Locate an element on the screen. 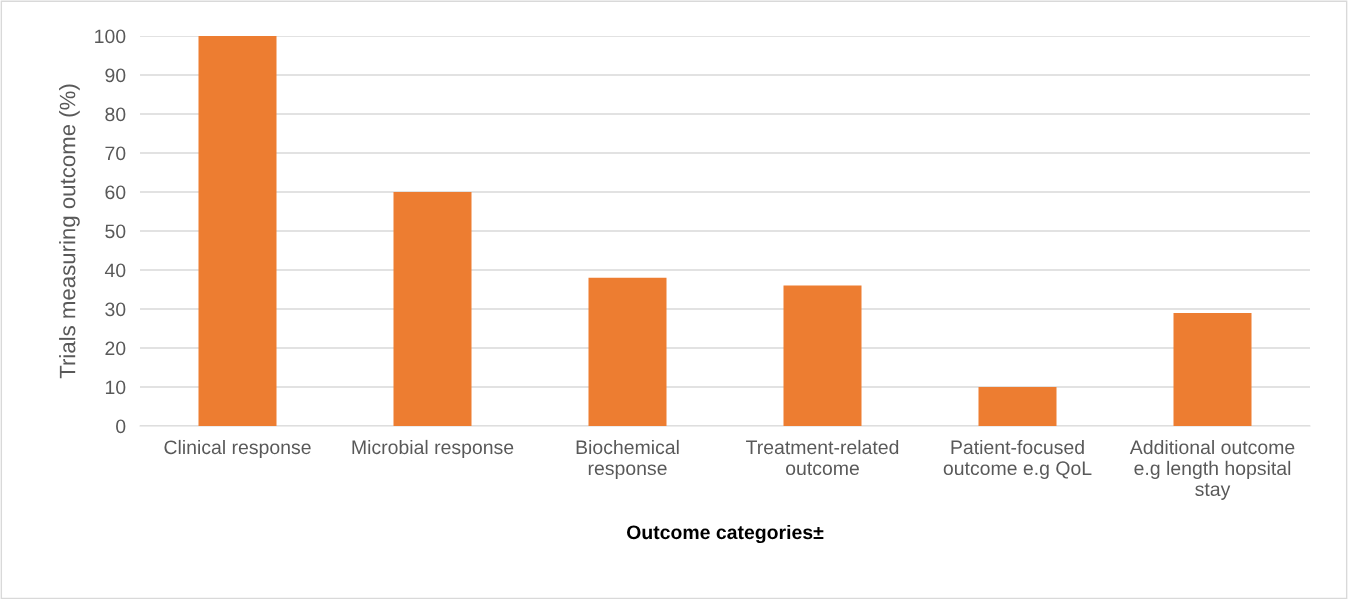  x-tick-label: Microbial response is located at coordinates (433, 449).